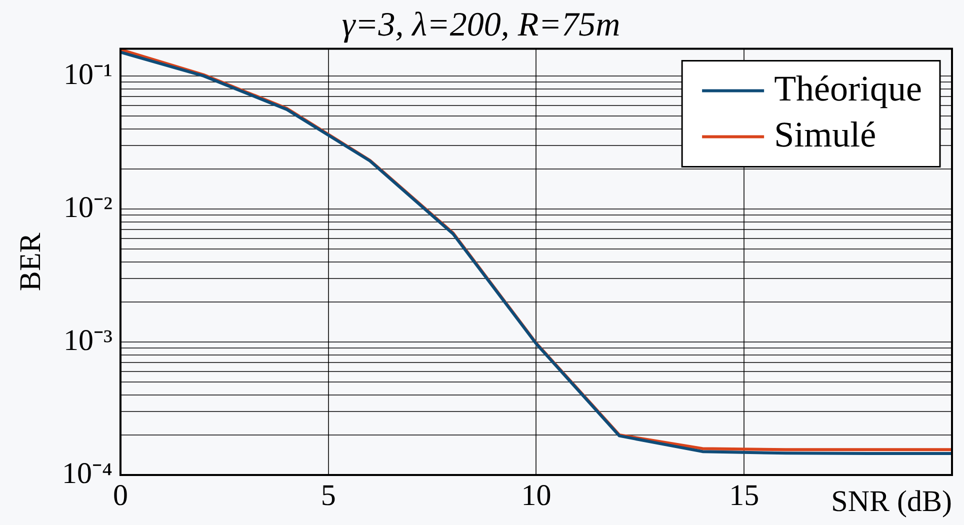  Describe the element at coordinates (536, 495) in the screenshot. I see `x-tick-label: 10` at that location.